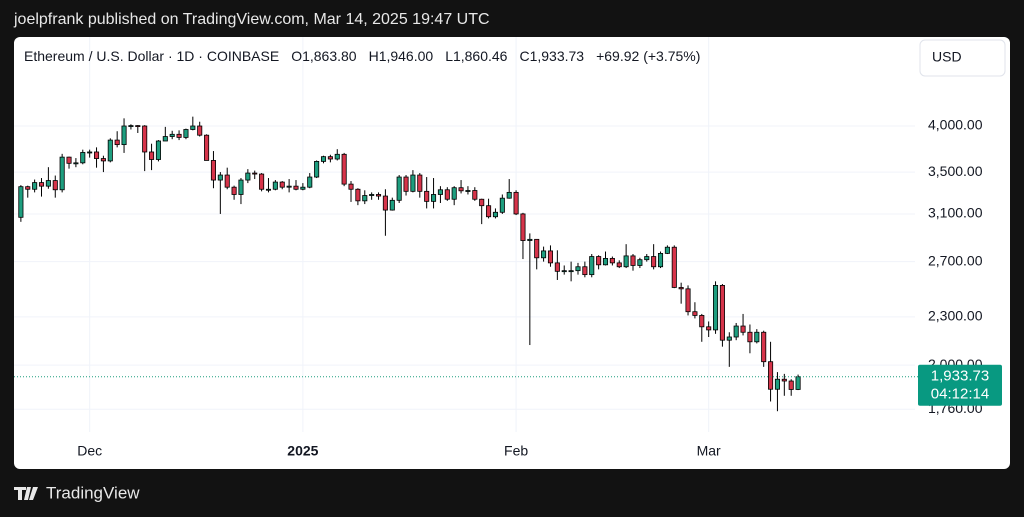 Image resolution: width=1024 pixels, height=517 pixels. Describe the element at coordinates (709, 451) in the screenshot. I see `x-tick-label: Mar` at that location.